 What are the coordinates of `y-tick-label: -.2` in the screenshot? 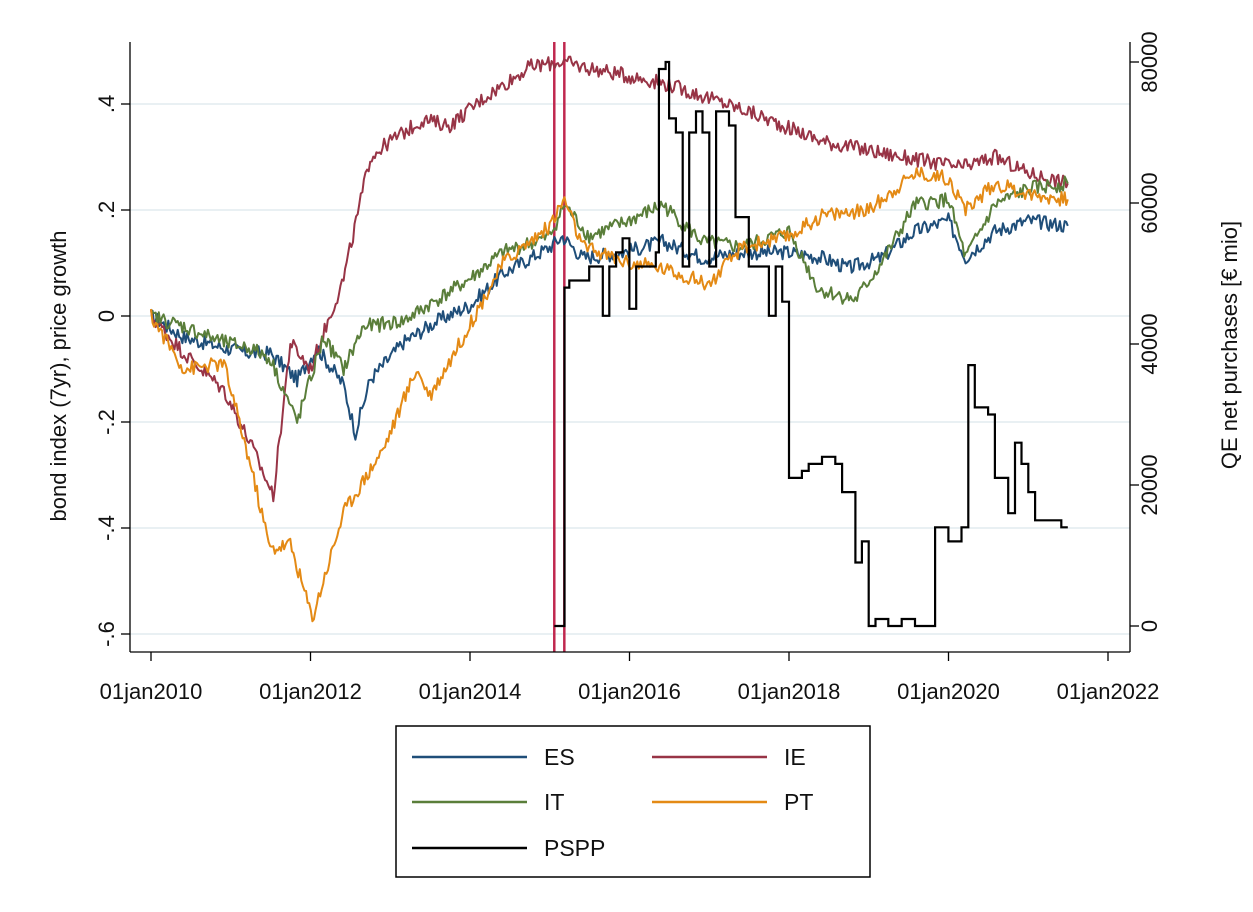 It's located at (106, 422).